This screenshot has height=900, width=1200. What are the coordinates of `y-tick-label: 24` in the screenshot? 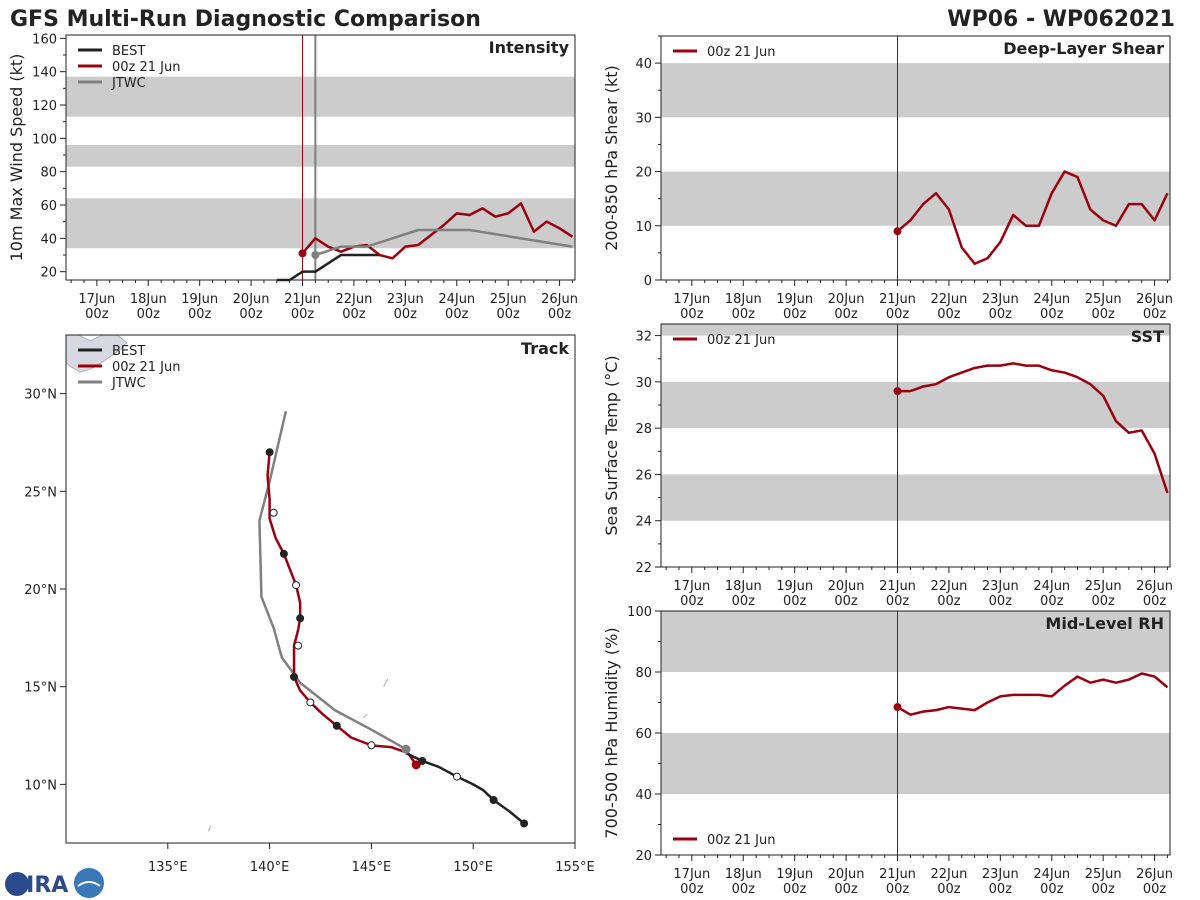 It's located at (643, 522).